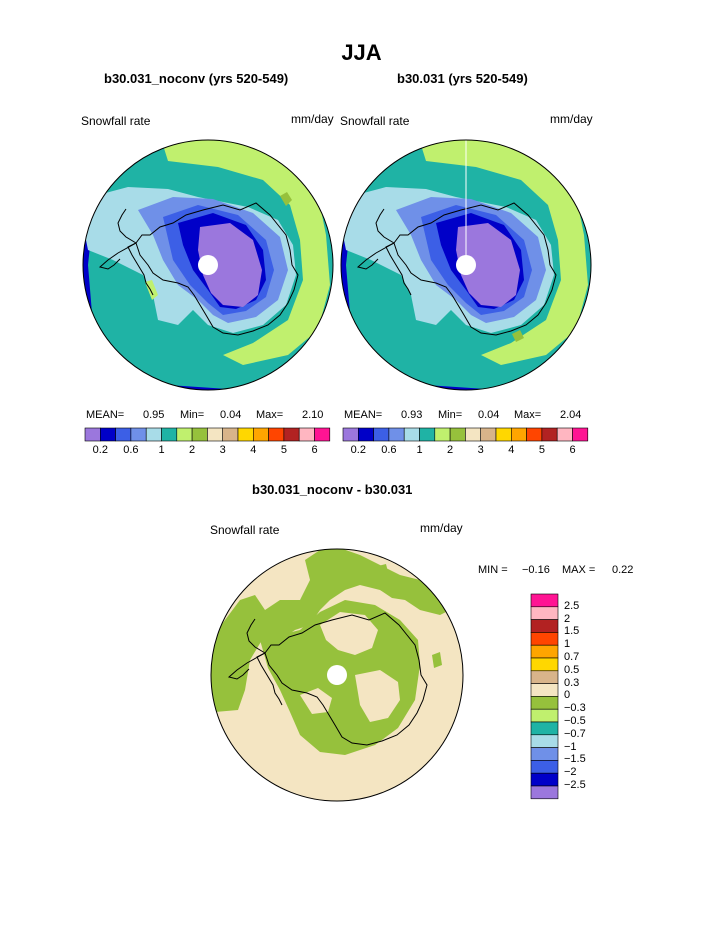  What do you see at coordinates (575, 759) in the screenshot?
I see `diff-colorbar-tick-label: −1.5` at bounding box center [575, 759].